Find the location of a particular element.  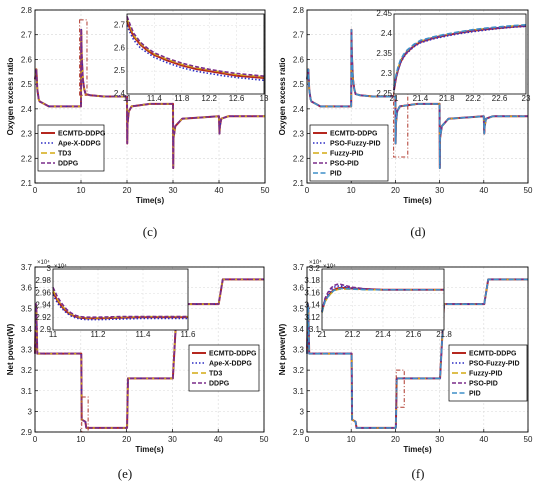

inset-y-tick-label: 2.35 is located at coordinates (384, 53).